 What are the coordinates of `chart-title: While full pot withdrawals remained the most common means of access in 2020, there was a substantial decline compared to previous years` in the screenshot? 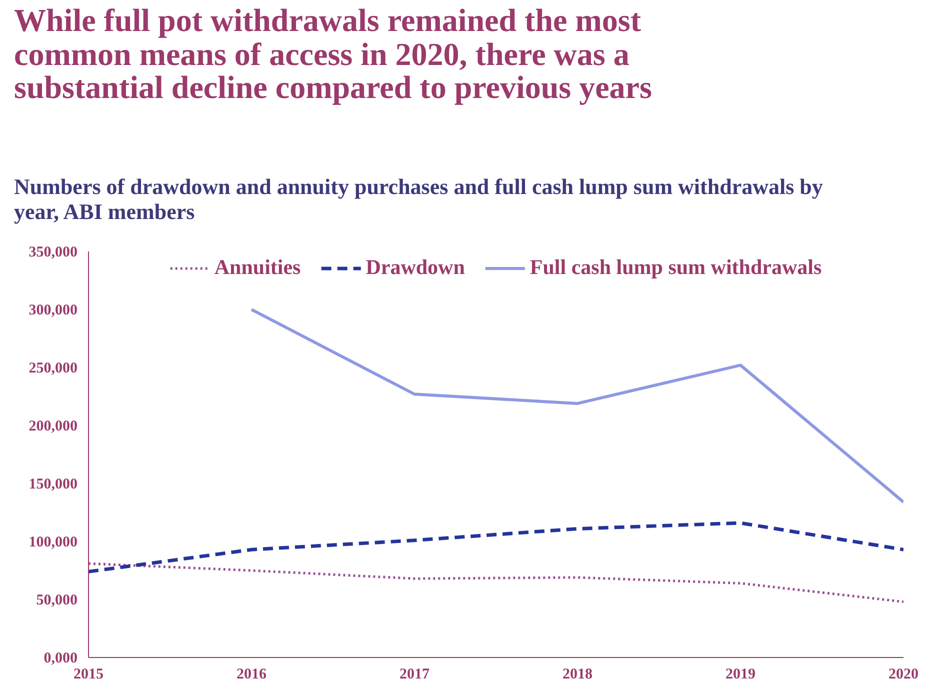 It's located at (333, 54).